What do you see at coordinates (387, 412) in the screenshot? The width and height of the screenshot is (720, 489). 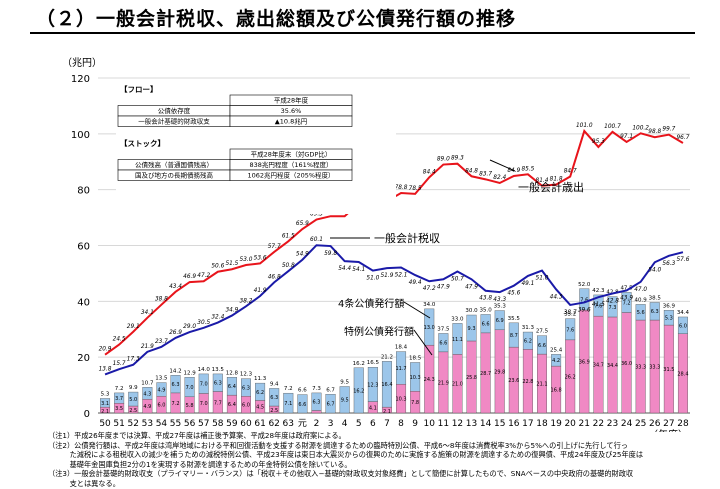 I see `bar-tokurei-label: 2.1` at bounding box center [387, 412].